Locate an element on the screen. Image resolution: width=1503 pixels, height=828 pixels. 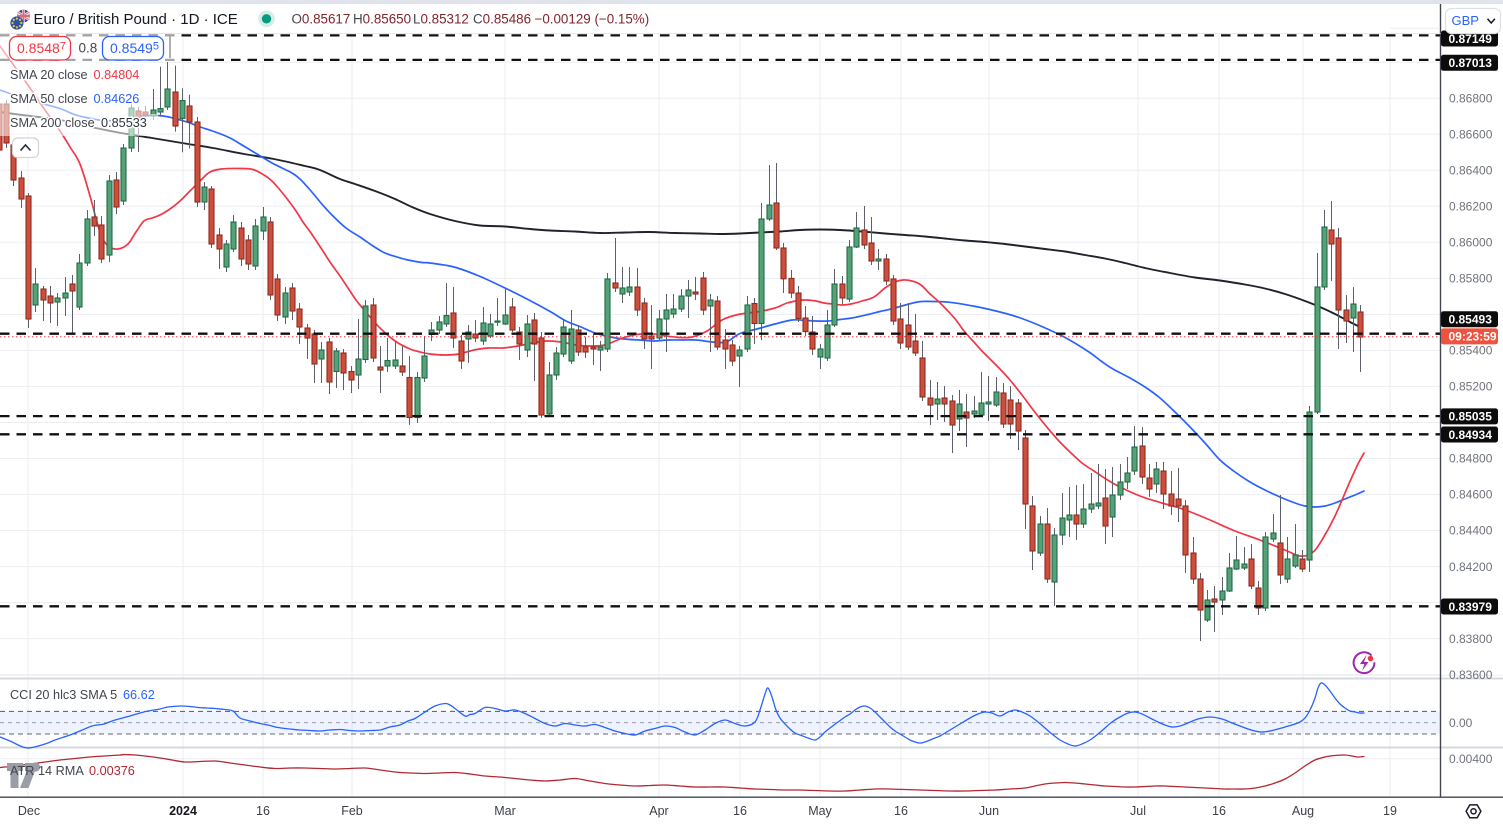
svg-text: O0.85617 is located at coordinates (321, 19).